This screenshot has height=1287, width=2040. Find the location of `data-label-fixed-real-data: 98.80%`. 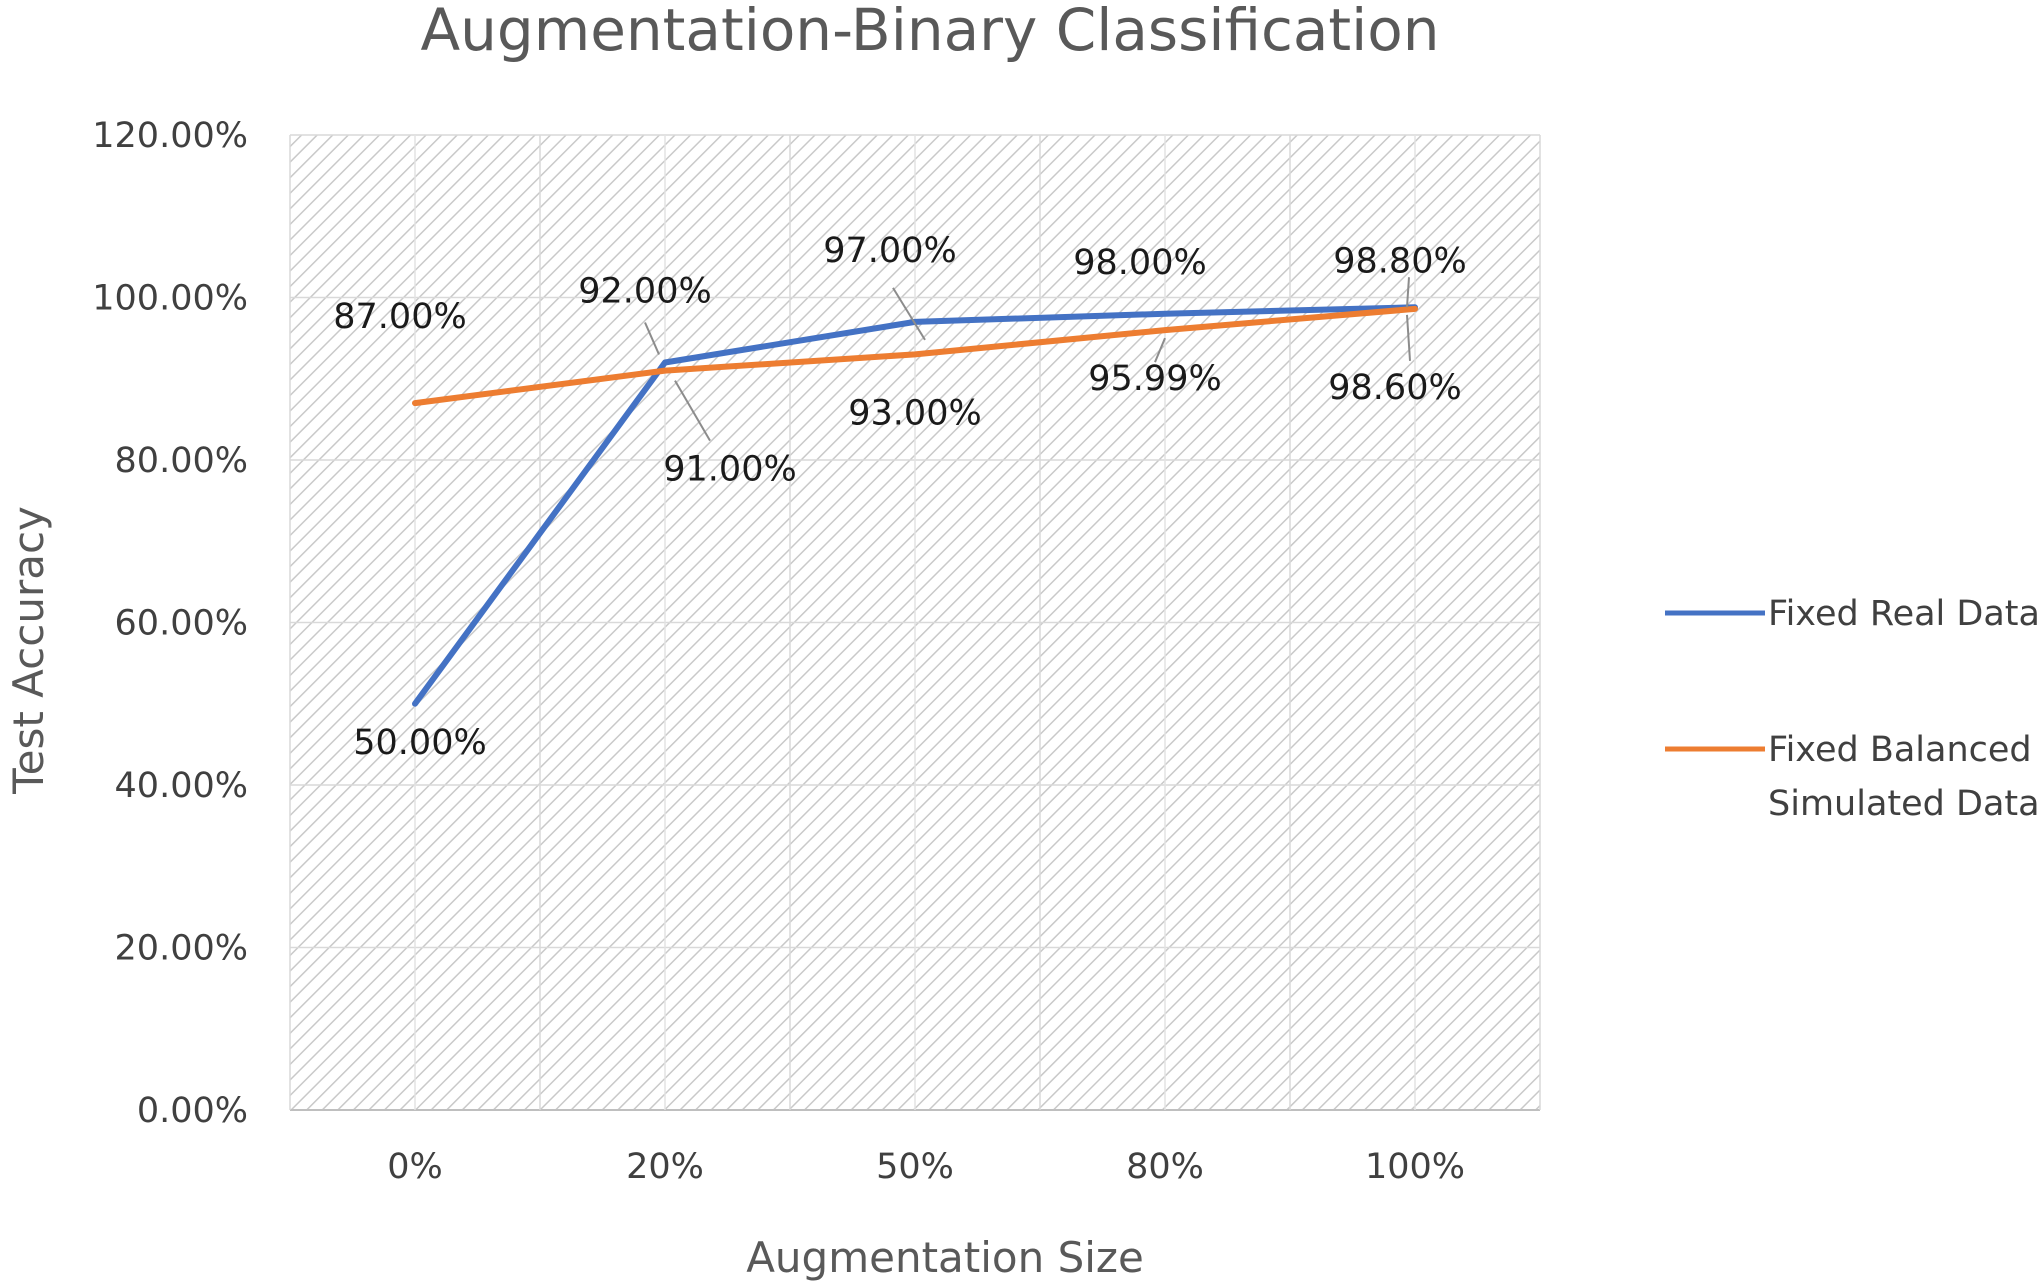

data-label-fixed-real-data: 98.80% is located at coordinates (1399, 261).